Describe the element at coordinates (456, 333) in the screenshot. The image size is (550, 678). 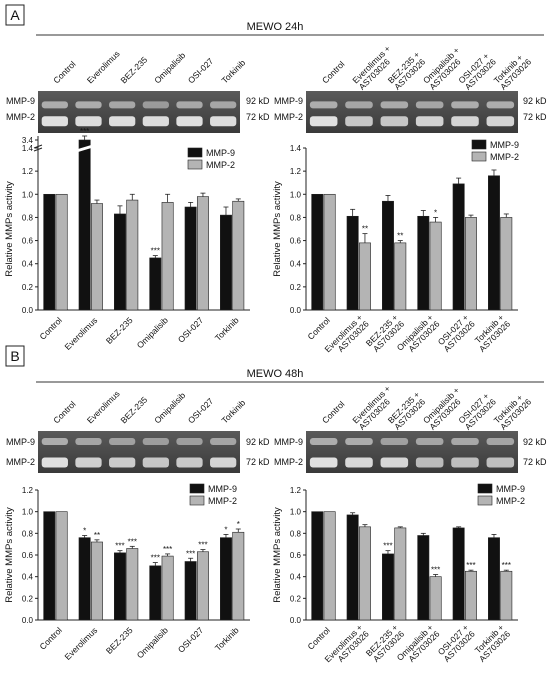
I see `x-tick-label: OSI-027 +AS703026` at that location.